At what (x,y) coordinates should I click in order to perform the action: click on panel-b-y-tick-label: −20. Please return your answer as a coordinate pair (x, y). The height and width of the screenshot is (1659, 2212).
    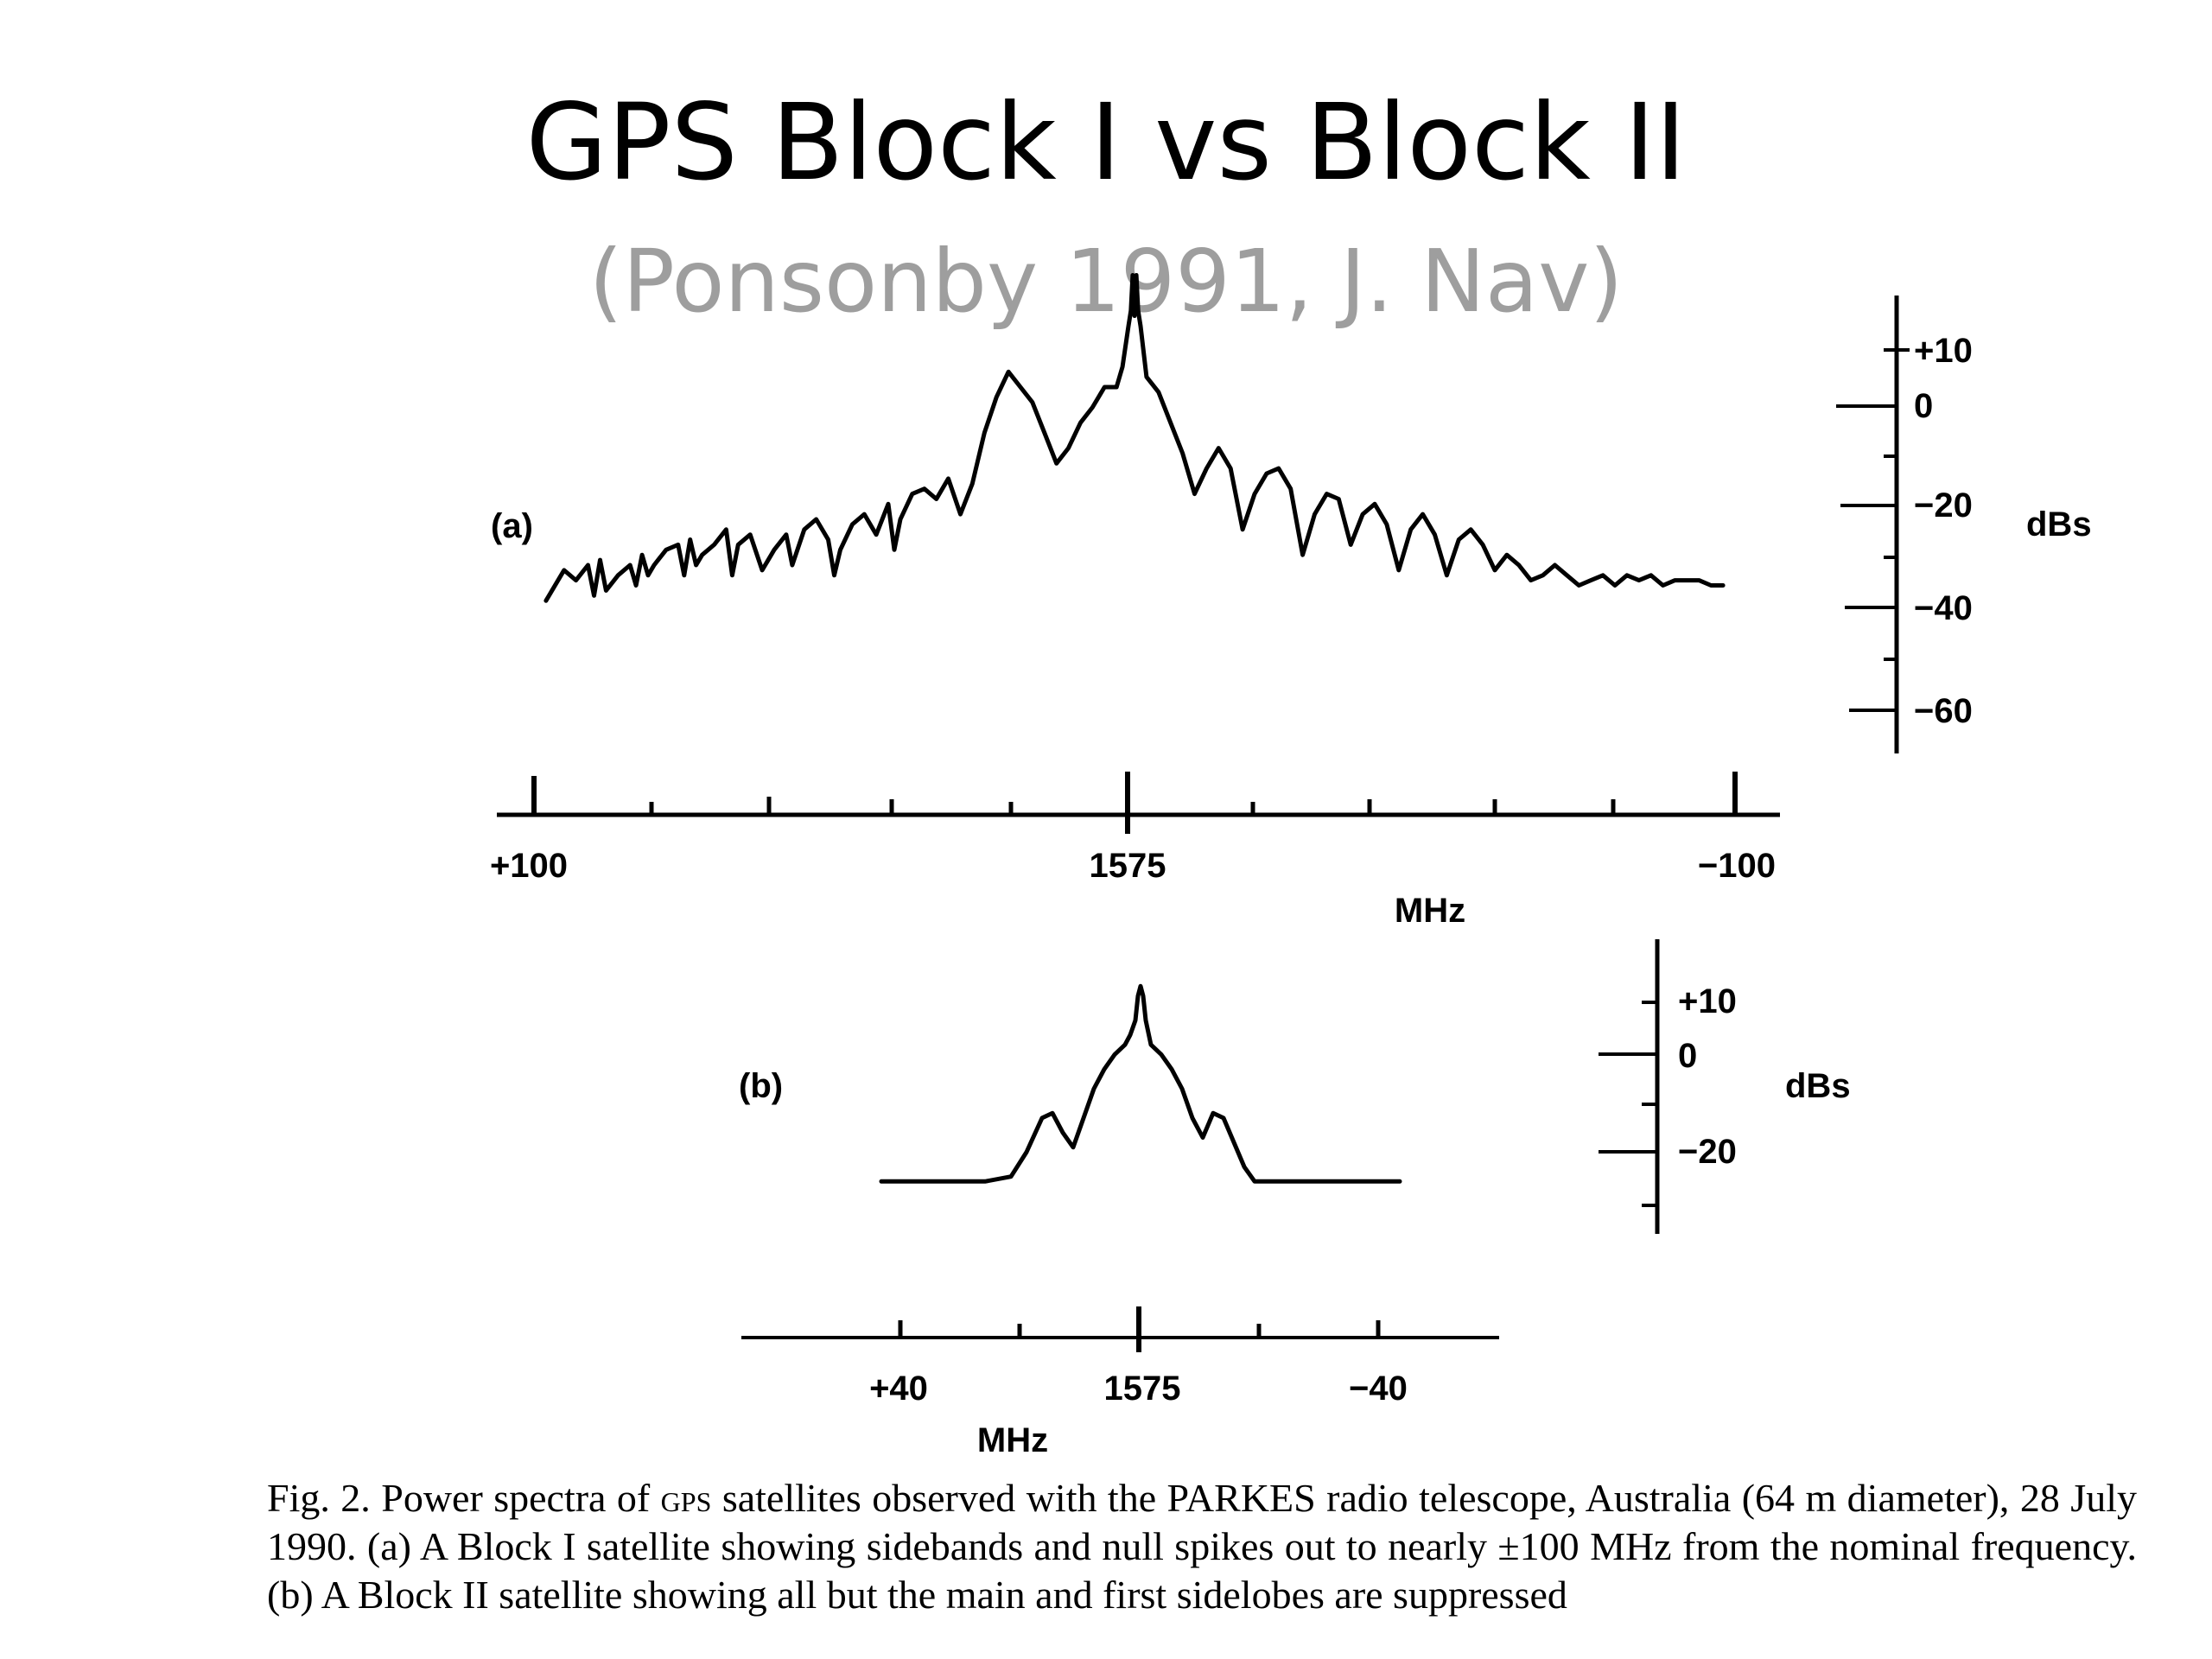
    Looking at the image, I should click on (1707, 1152).